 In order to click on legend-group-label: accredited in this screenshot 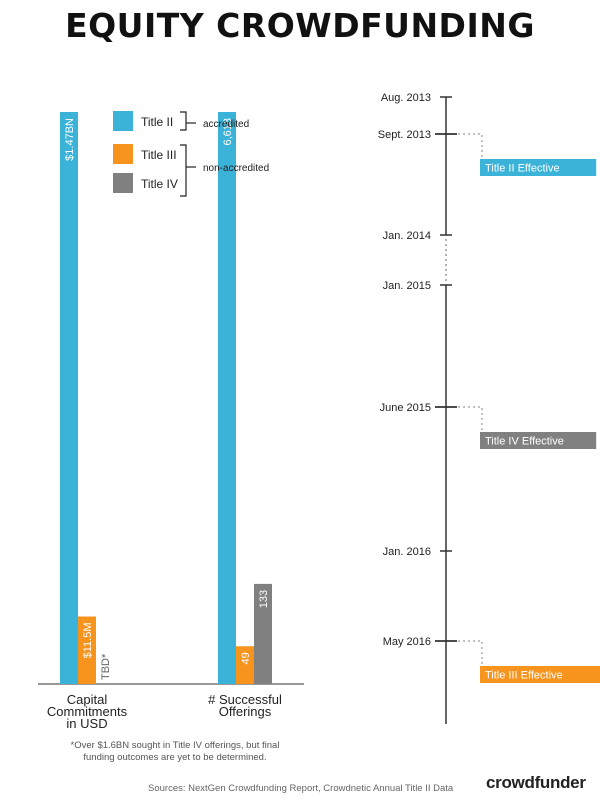, I will do `click(226, 124)`.